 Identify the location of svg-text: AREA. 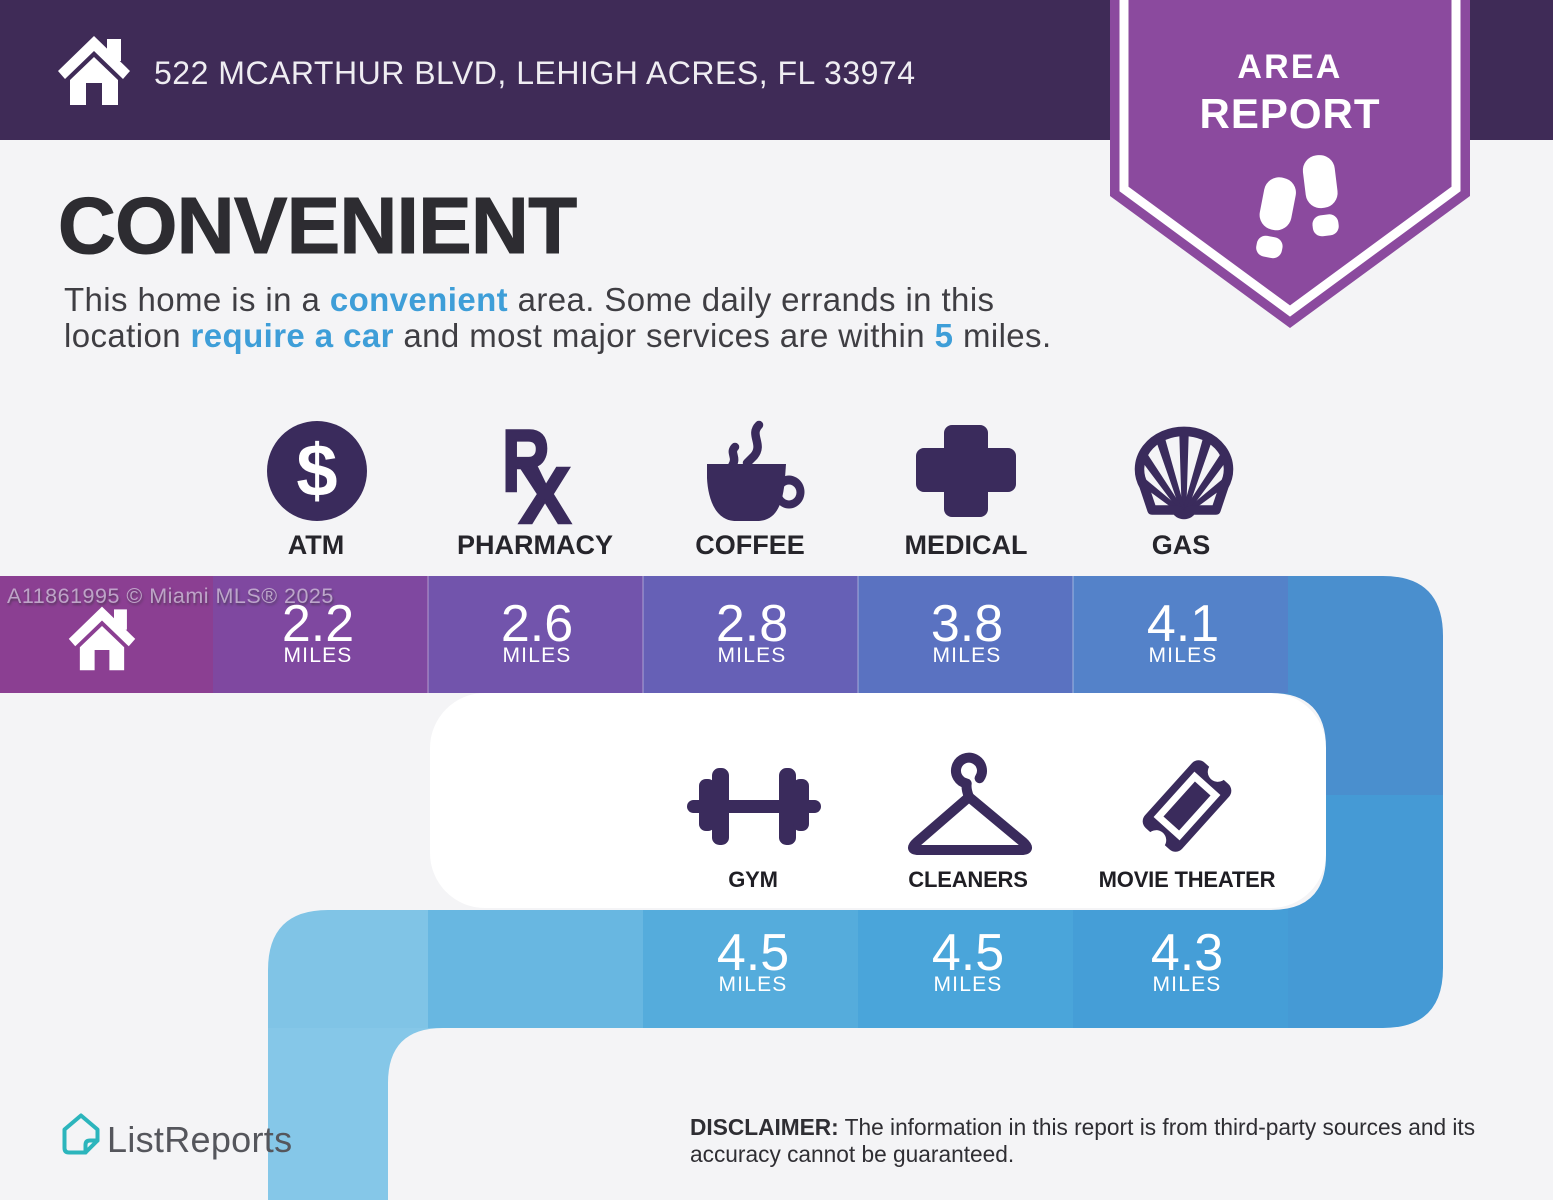
(1289, 67).